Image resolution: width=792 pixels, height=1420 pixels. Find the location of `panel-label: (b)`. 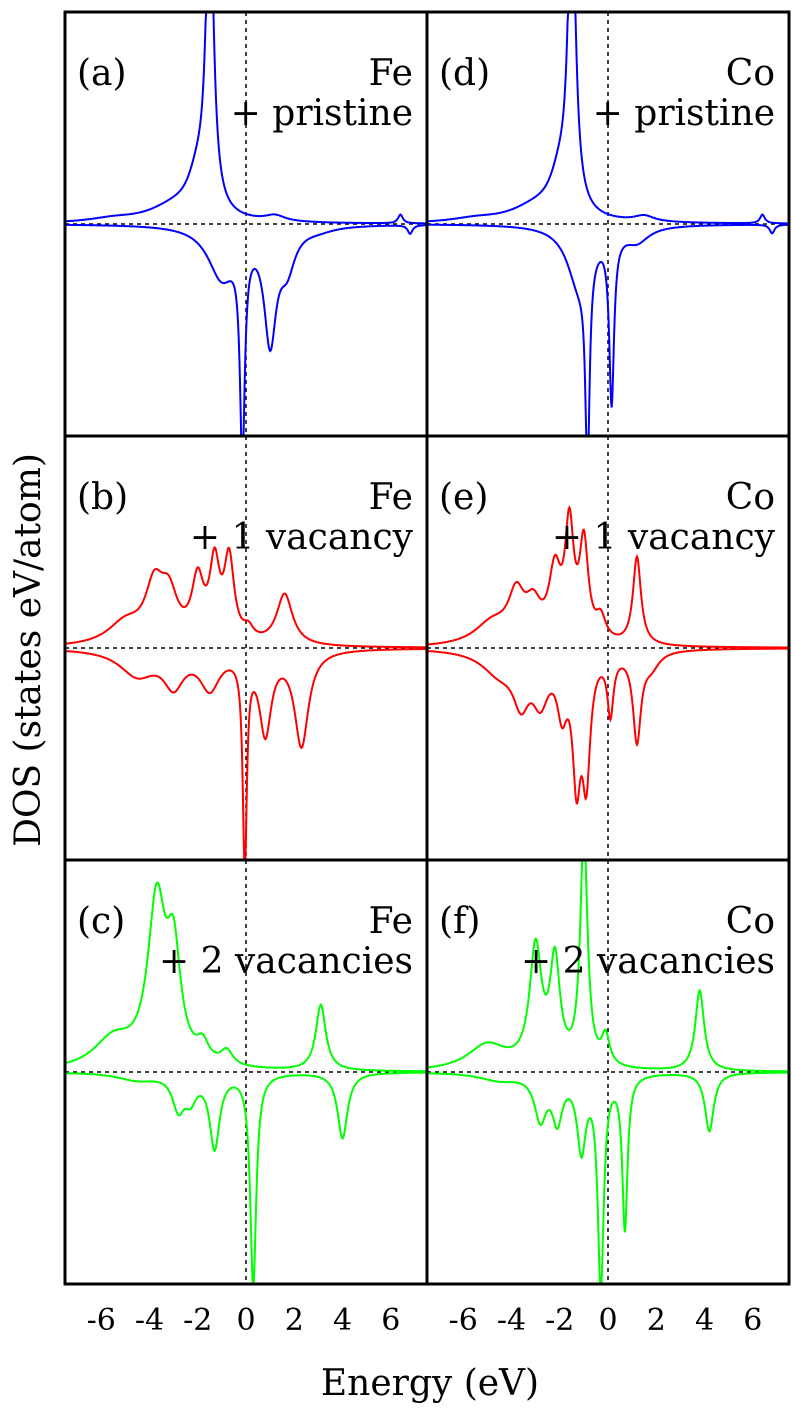

panel-label: (b) is located at coordinates (102, 497).